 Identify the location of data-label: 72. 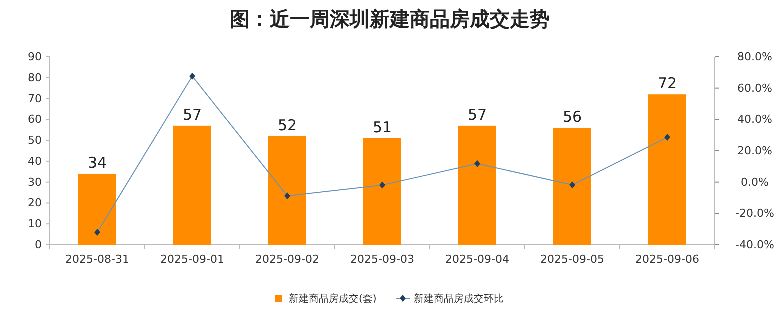
(668, 83).